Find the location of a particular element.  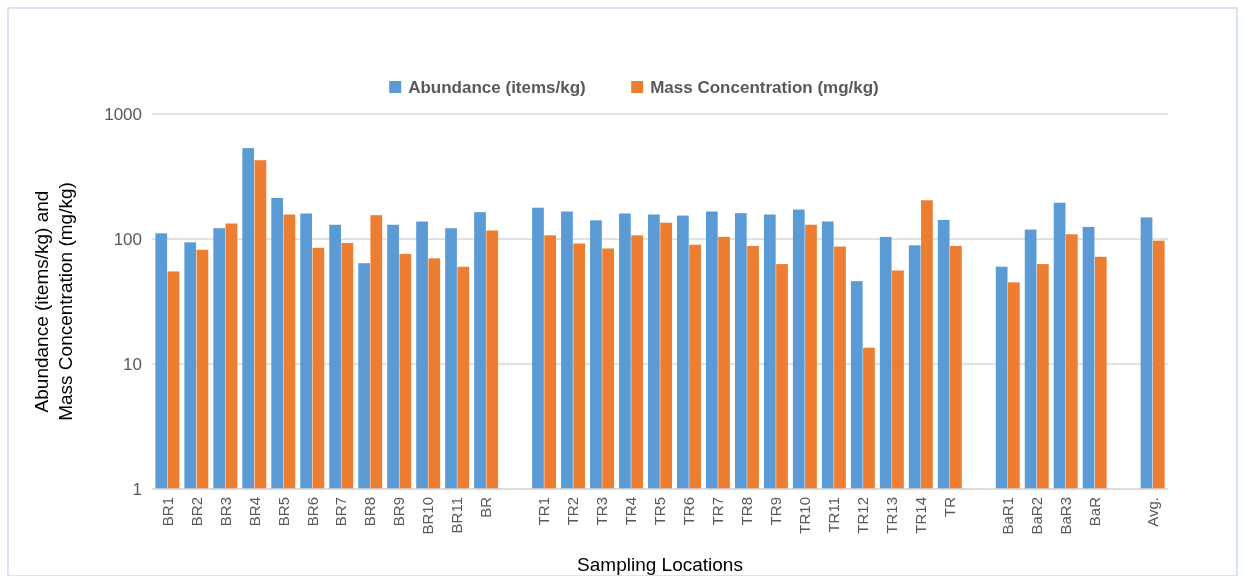

x-tick-label: TR4 is located at coordinates (631, 511).